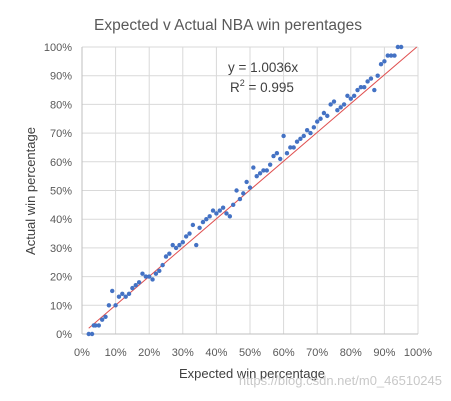 This screenshot has height=401, width=451. Describe the element at coordinates (64, 335) in the screenshot. I see `y-tick-label: 0%` at that location.